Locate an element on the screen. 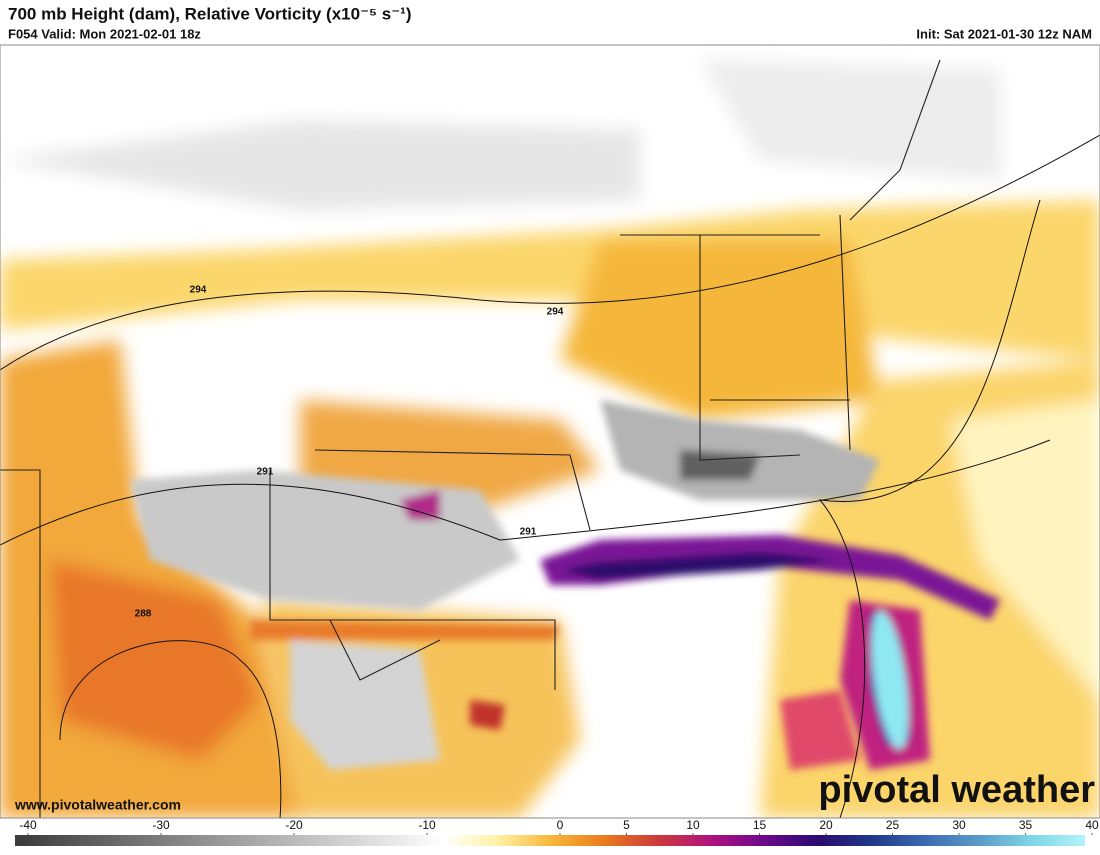  colorbar is located at coordinates (550, 840).